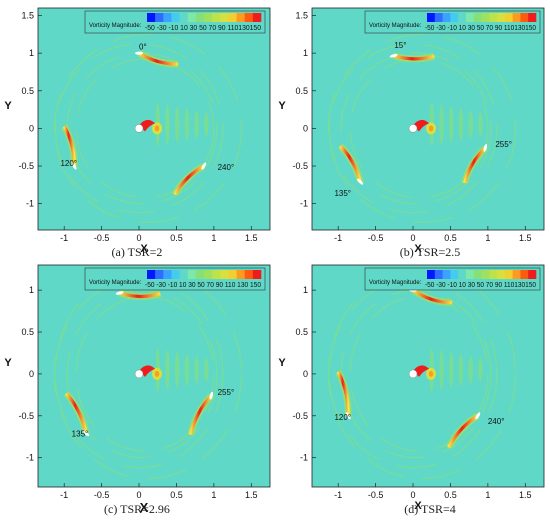 The width and height of the screenshot is (550, 522). Describe the element at coordinates (304, 204) in the screenshot. I see `y-tick-label: -1` at that location.